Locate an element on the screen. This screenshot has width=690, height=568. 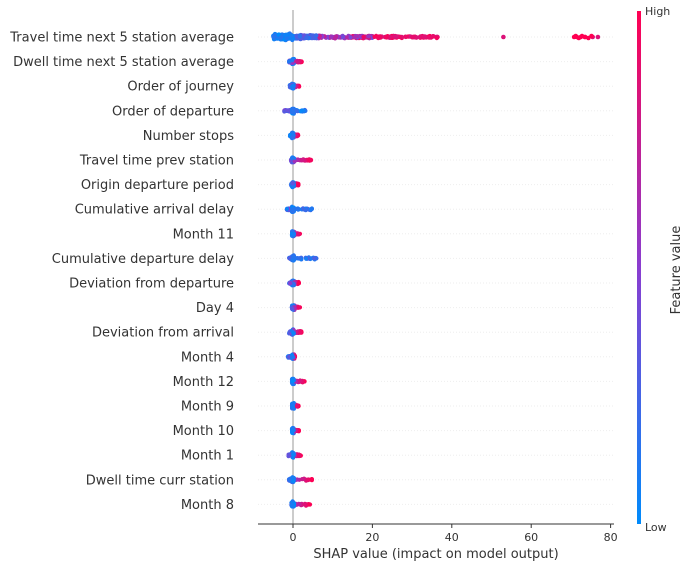
feature-label: Deviation from arrival is located at coordinates (163, 333).